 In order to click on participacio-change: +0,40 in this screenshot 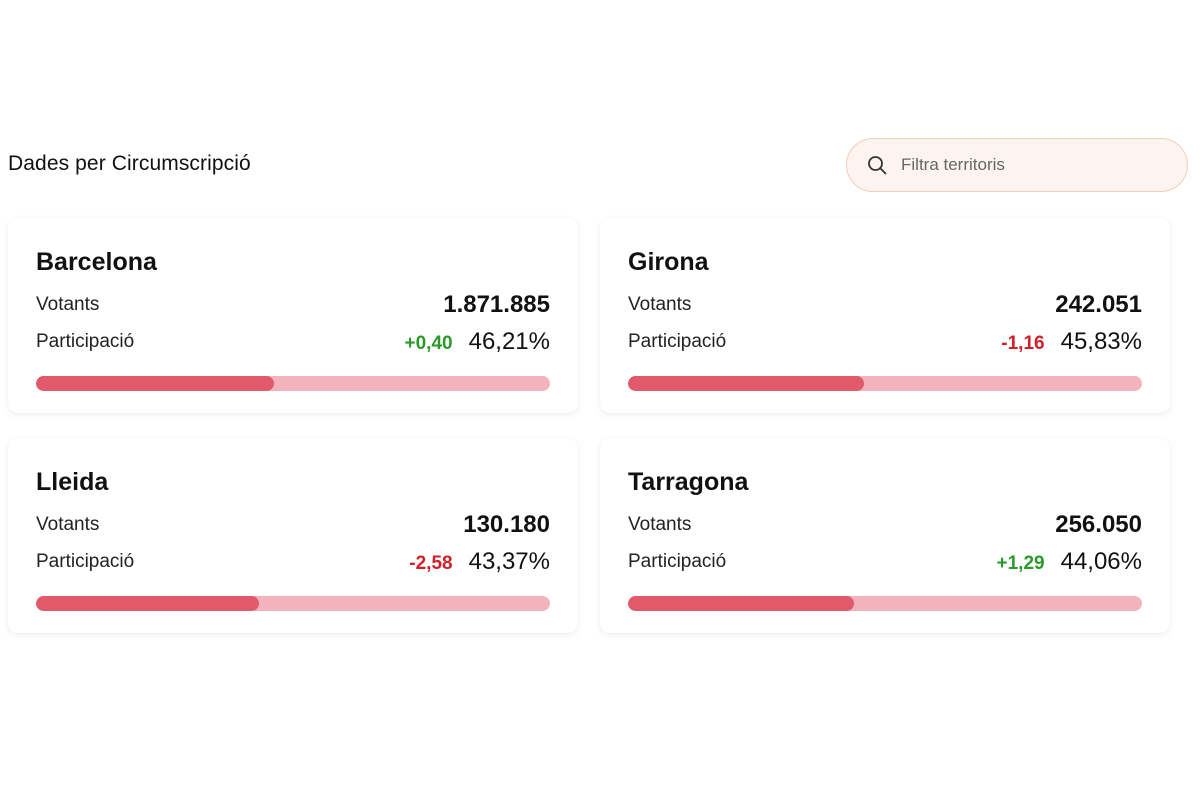, I will do `click(428, 343)`.